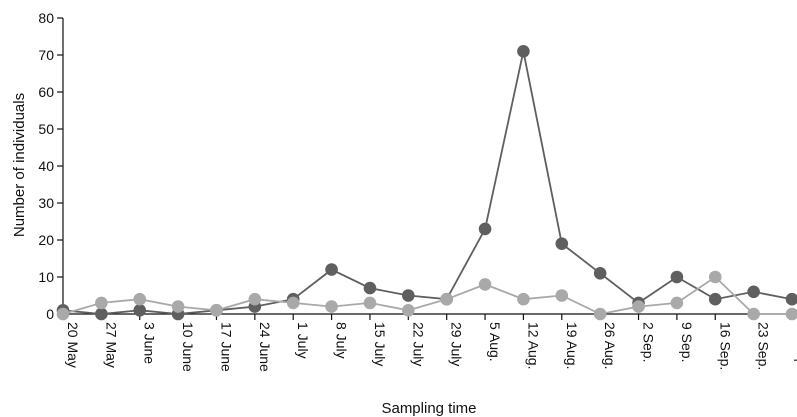 This screenshot has width=797, height=417. I want to click on x-tick-label: 1 July, so click(303, 340).